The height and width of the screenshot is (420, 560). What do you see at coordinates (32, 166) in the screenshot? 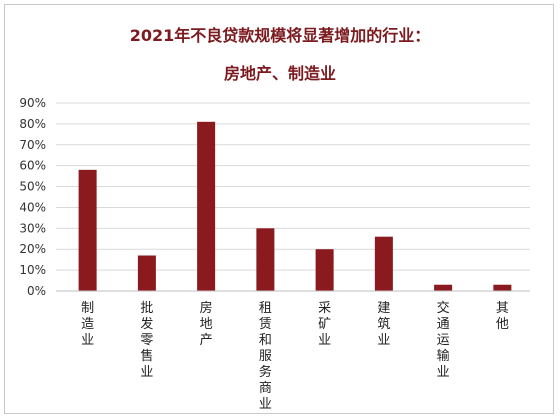
I see `y-tick-label: 60%` at bounding box center [32, 166].